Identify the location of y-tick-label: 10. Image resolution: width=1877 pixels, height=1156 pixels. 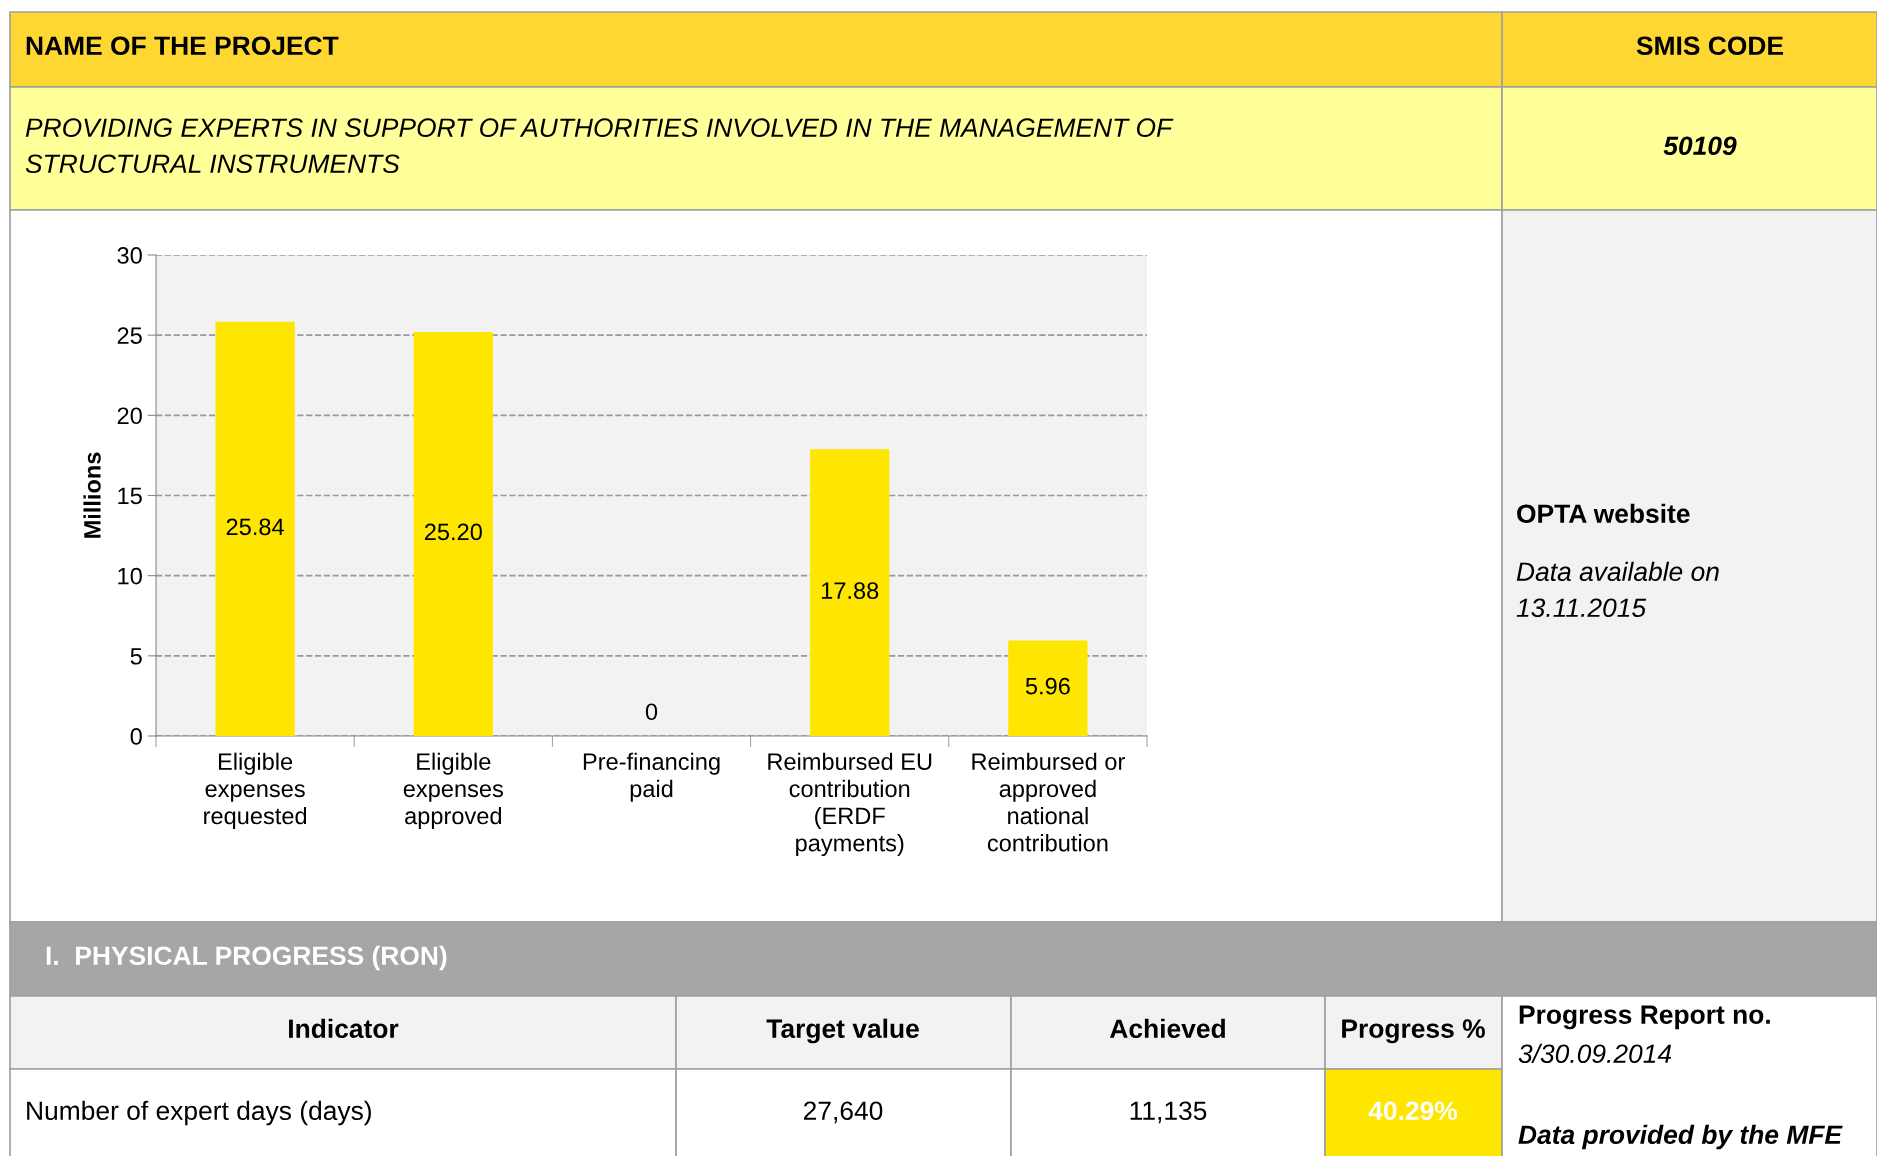
(130, 576).